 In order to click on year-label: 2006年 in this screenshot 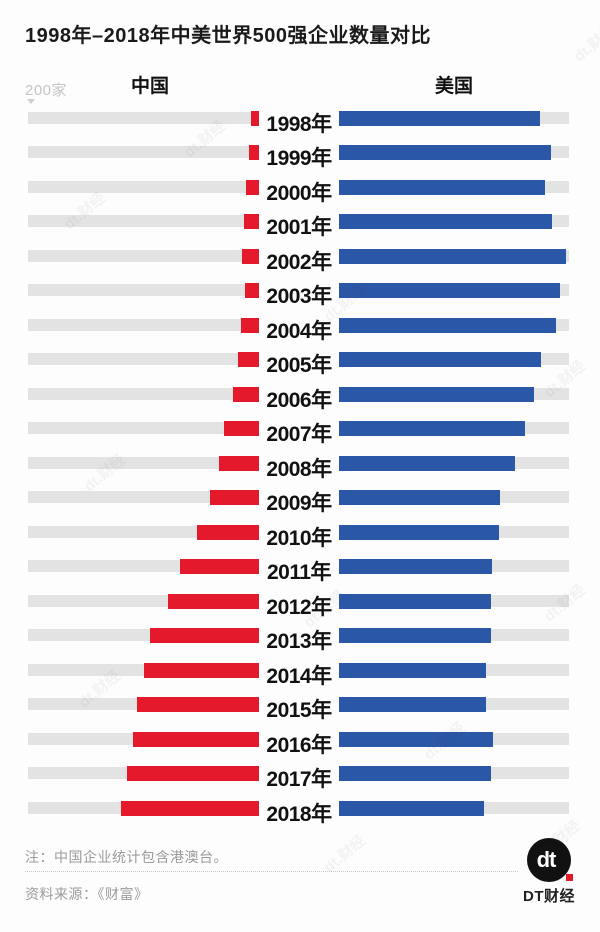, I will do `click(299, 400)`.